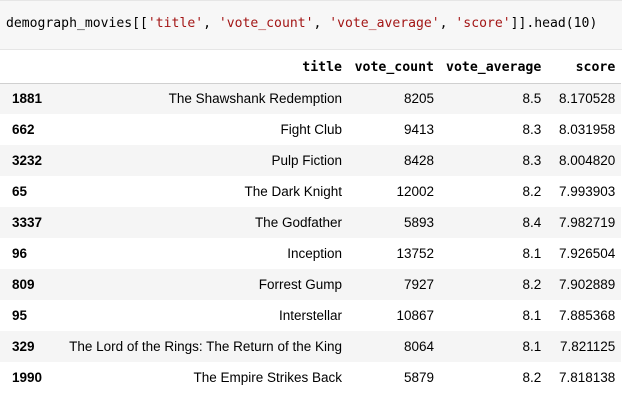  Describe the element at coordinates (293, 191) in the screenshot. I see `cell-title: The Dark Knight` at that location.